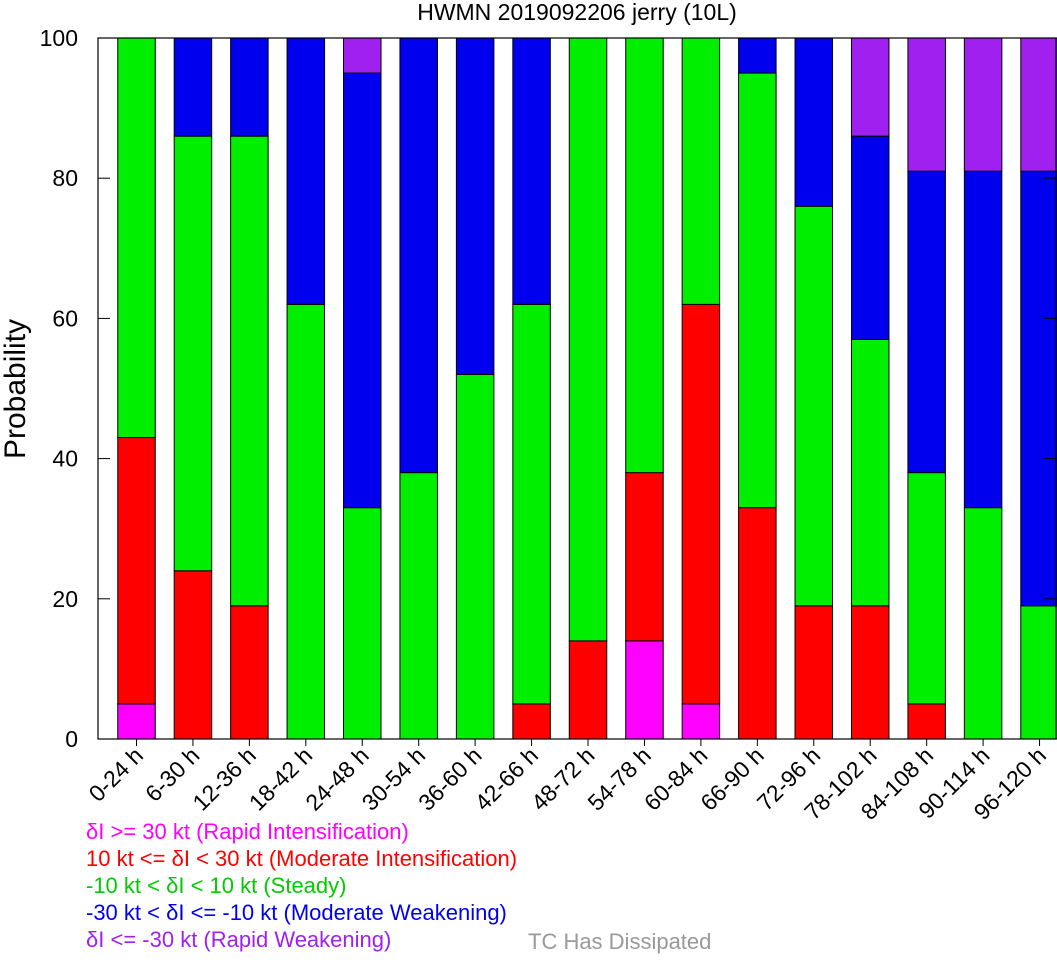 This screenshot has width=1057, height=960. I want to click on chart-title: HWMN 2019092206 jerry (10L), so click(577, 12).